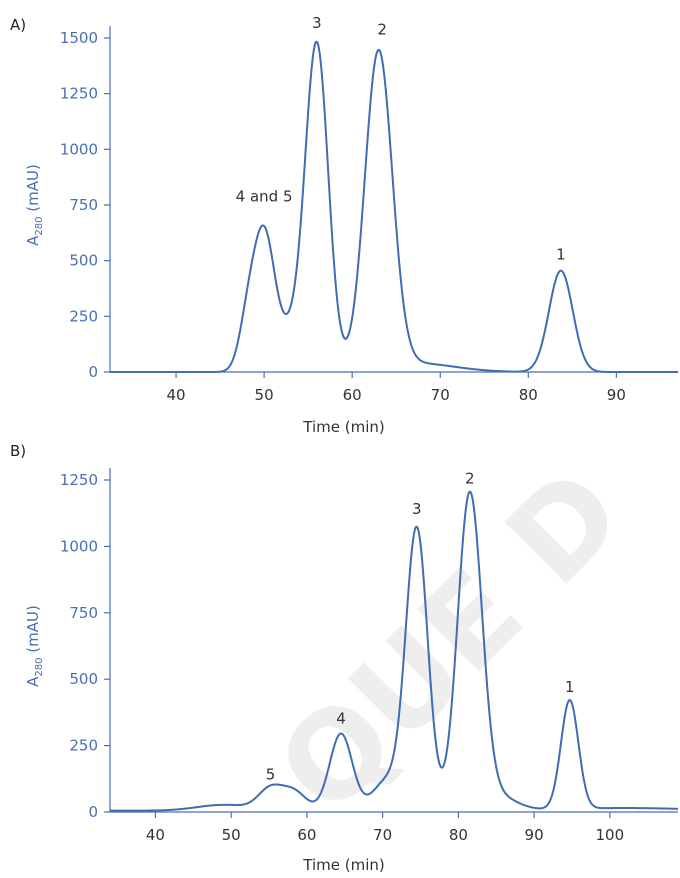 This screenshot has width=680, height=878. What do you see at coordinates (18, 25) in the screenshot?
I see `panel-label: A)` at bounding box center [18, 25].